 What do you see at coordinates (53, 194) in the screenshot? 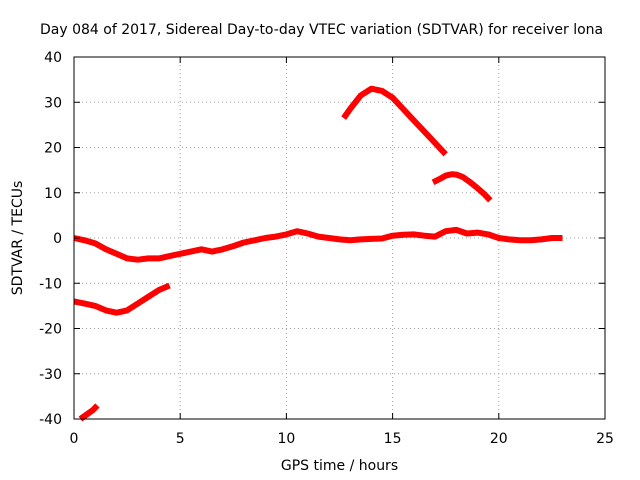
I see `y-tick-label: 10` at bounding box center [53, 194].